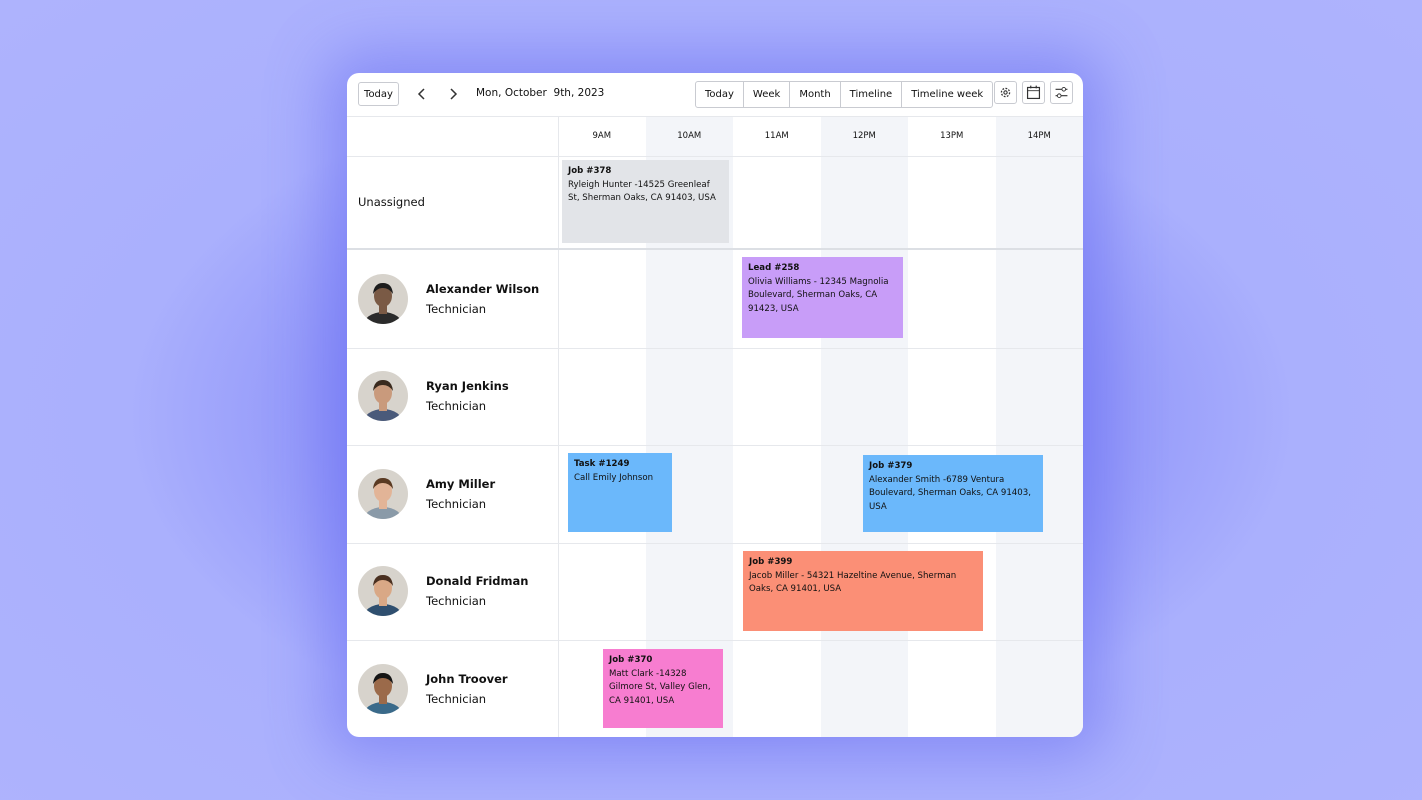 Image resolution: width=1422 pixels, height=800 pixels. Describe the element at coordinates (1061, 92) in the screenshot. I see `filter-button` at that location.